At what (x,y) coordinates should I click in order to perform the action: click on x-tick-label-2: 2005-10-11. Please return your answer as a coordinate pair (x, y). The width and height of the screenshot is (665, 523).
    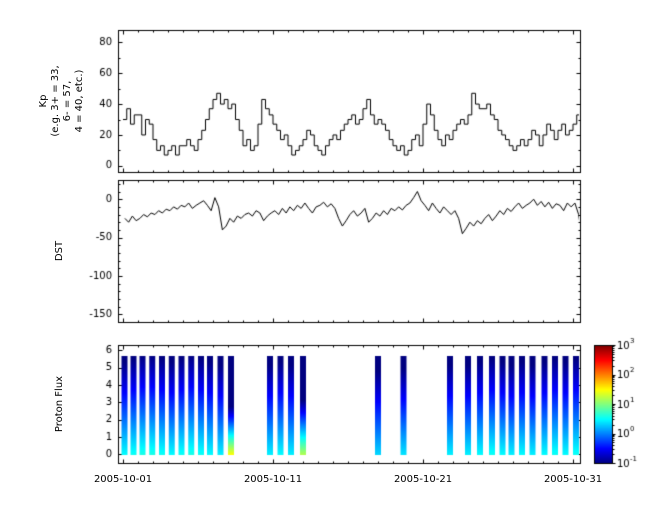
    Looking at the image, I should click on (273, 479).